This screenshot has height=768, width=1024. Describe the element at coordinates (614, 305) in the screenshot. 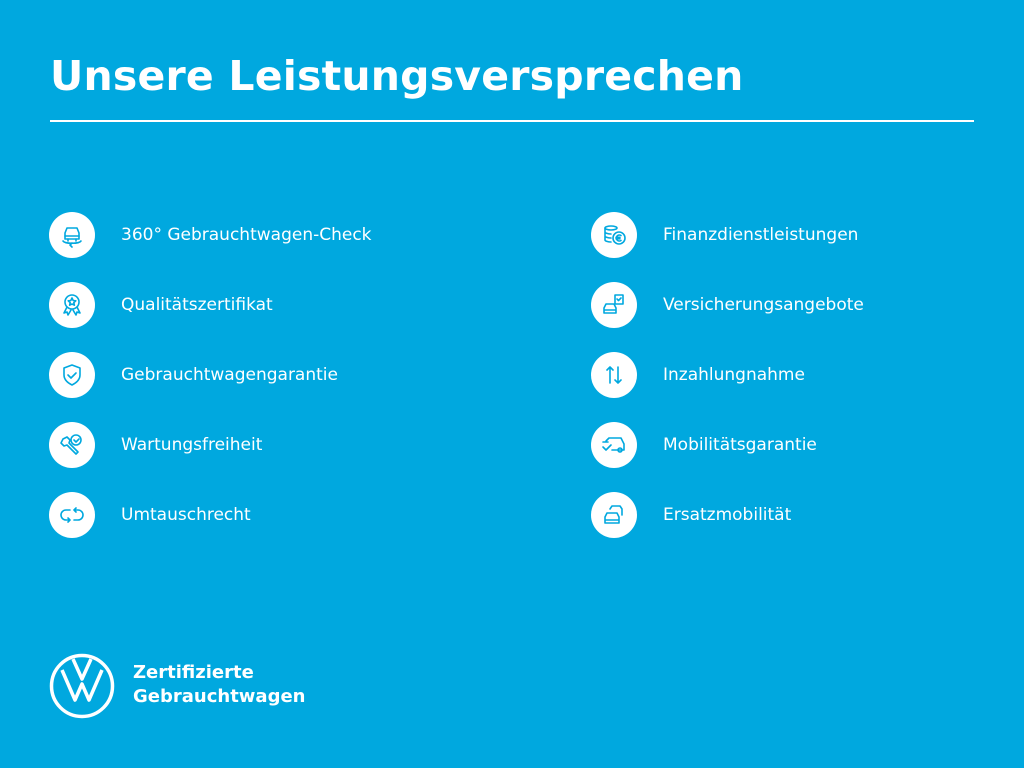

I see `car-document-icon` at that location.